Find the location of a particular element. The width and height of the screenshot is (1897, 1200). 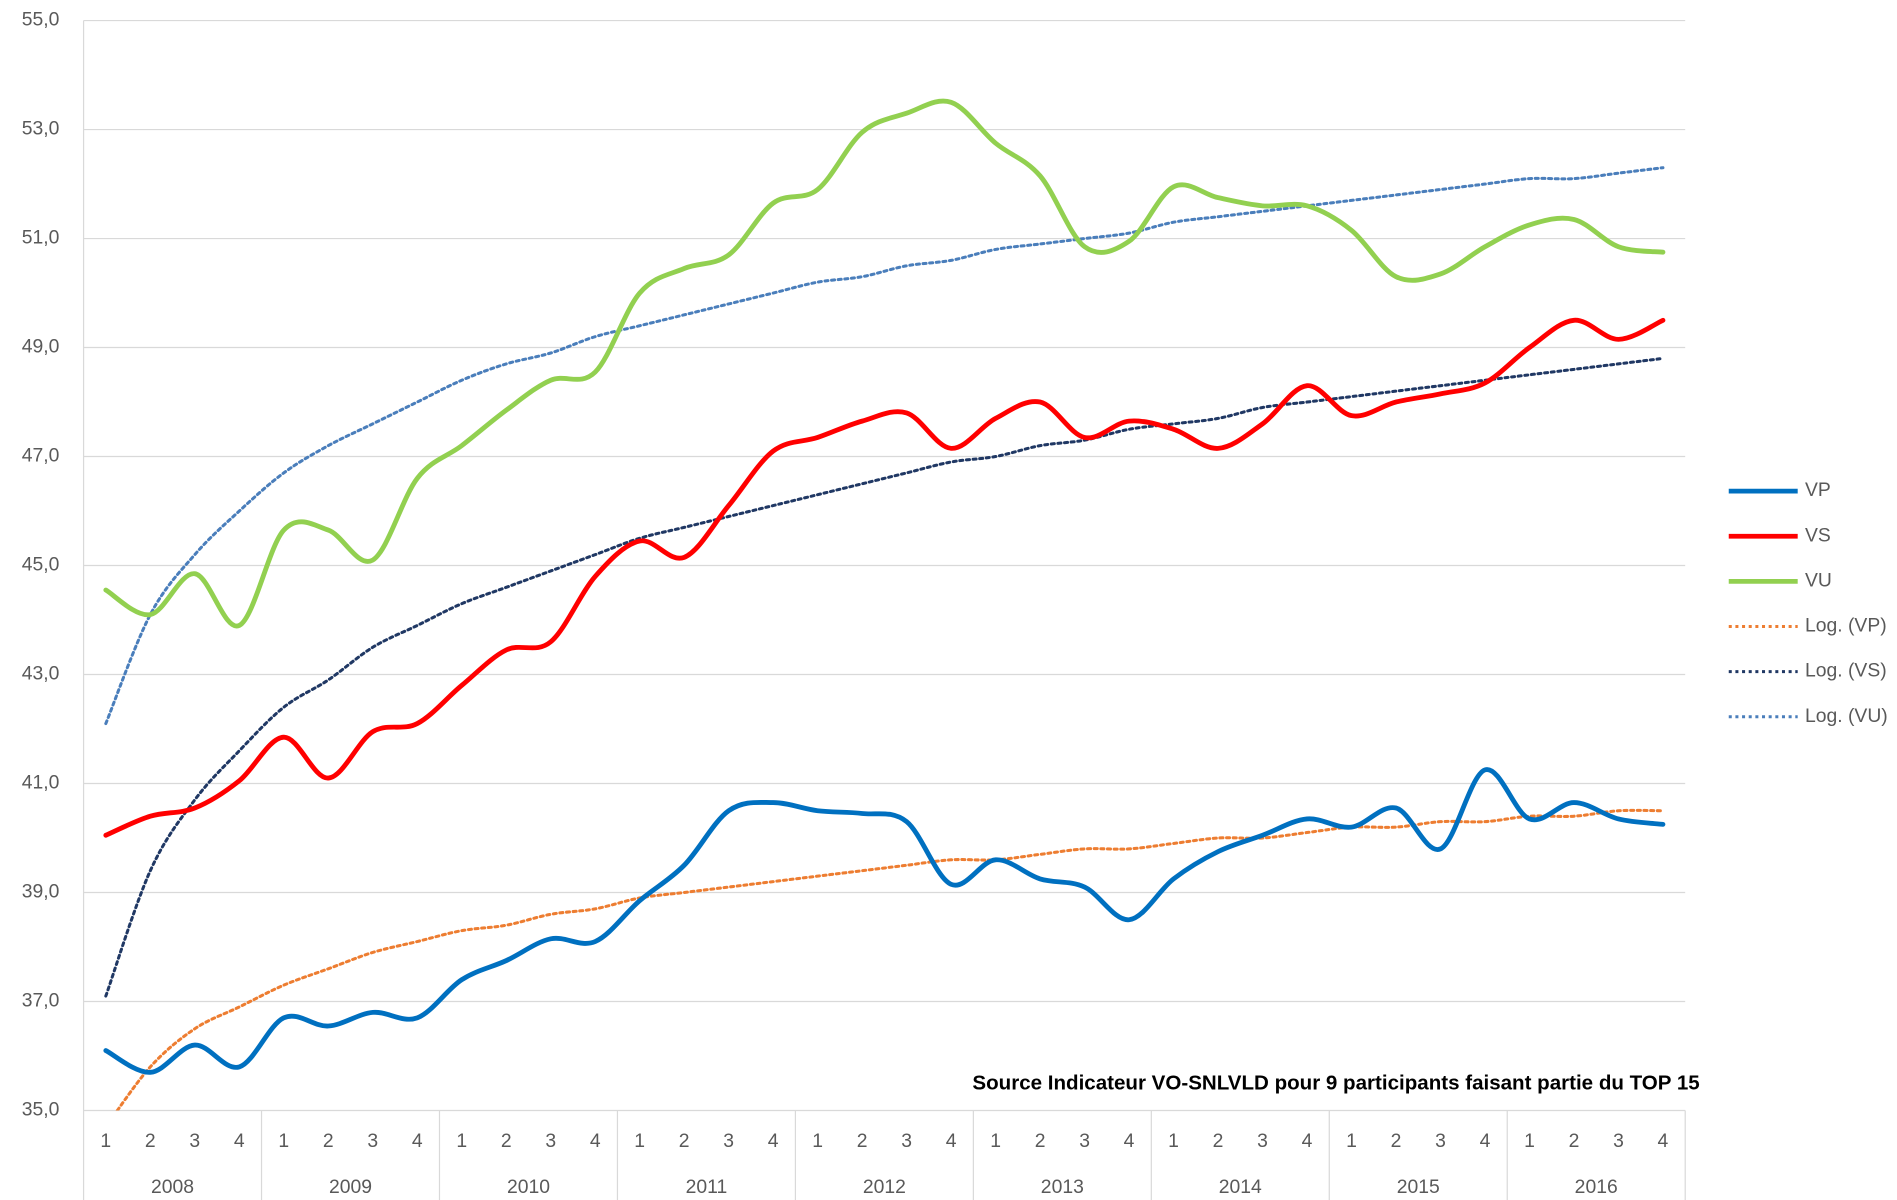

x-group-label: 2016 is located at coordinates (1596, 1187).